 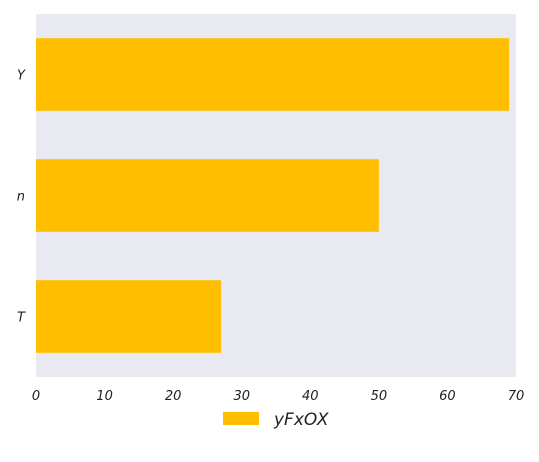 I want to click on x-tick-label-10: 10, so click(x=104, y=396).